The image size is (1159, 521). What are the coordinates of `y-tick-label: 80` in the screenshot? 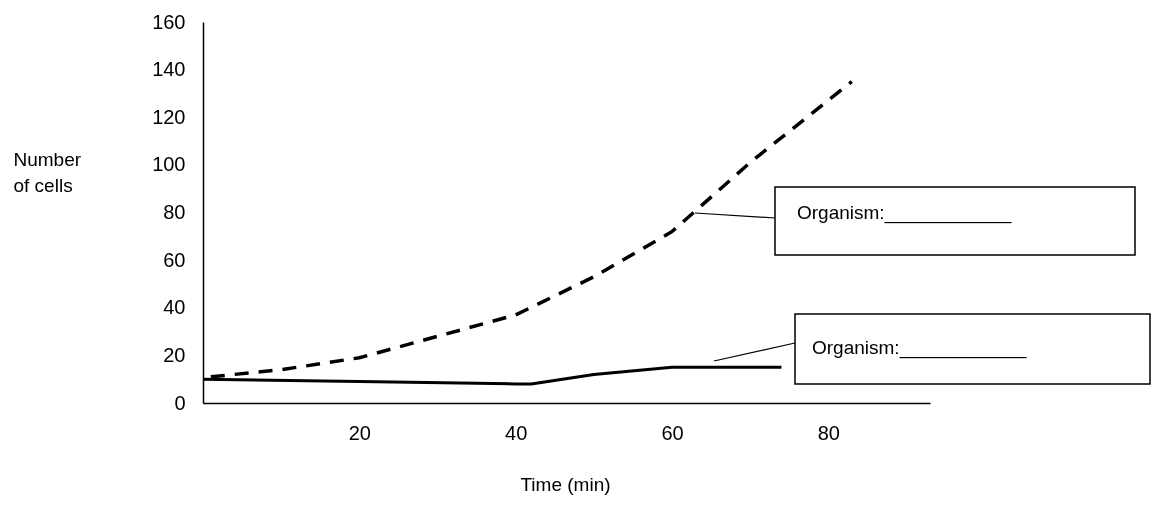 It's located at (174, 212).